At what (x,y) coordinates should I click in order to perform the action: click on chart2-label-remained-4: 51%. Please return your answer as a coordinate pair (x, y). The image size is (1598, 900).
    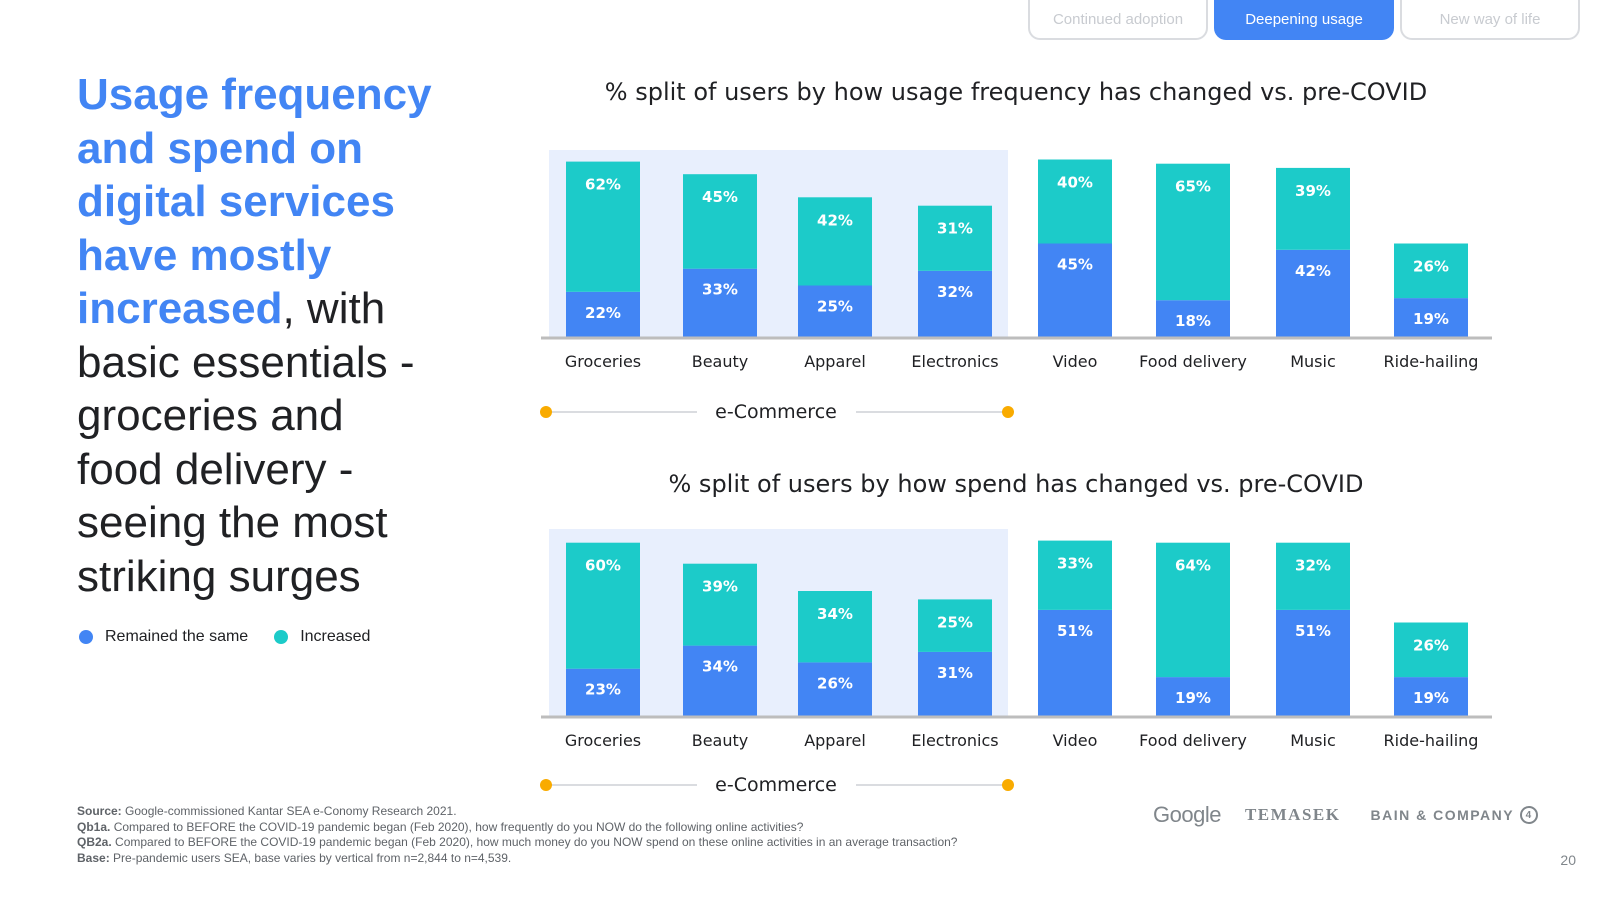
    Looking at the image, I should click on (1075, 631).